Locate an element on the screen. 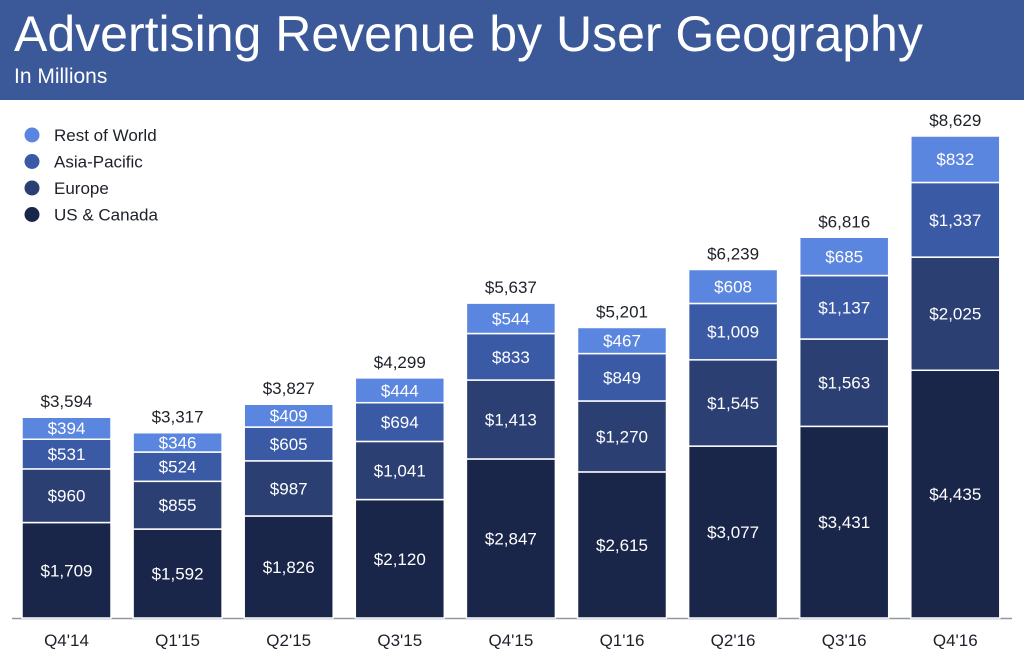 This screenshot has width=1024, height=664. data-label: $849 is located at coordinates (622, 377).